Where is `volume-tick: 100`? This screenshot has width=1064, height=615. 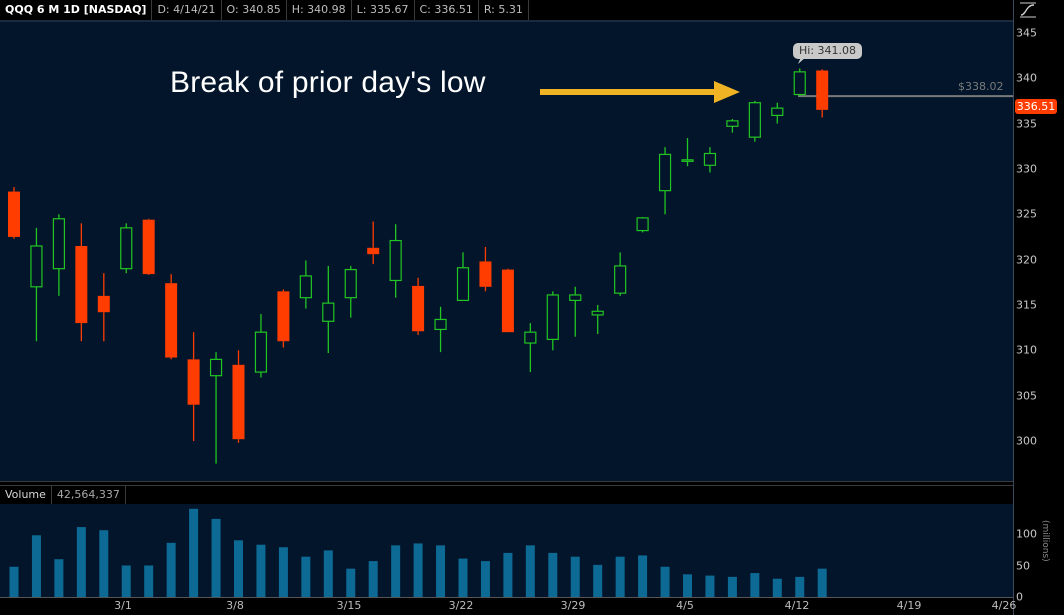 volume-tick: 100 is located at coordinates (1026, 534).